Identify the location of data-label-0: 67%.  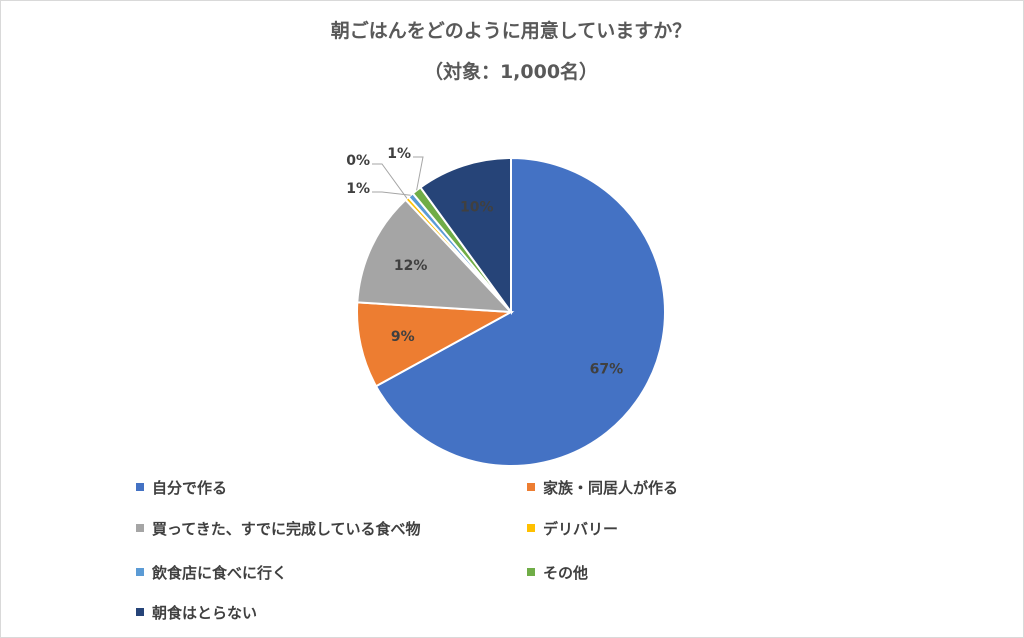
(607, 369).